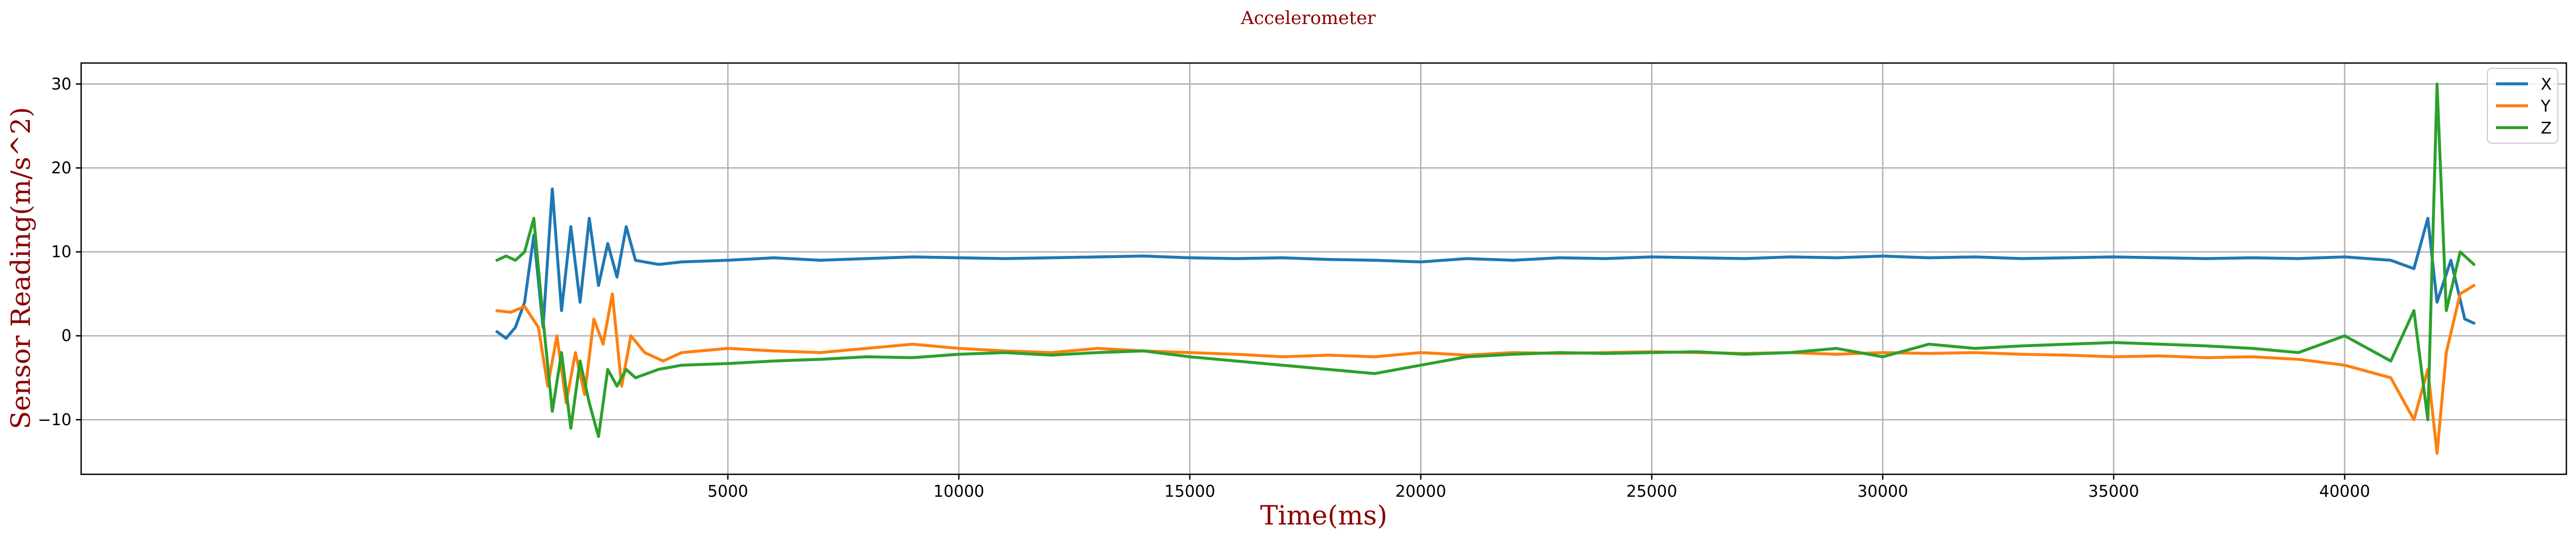 The image size is (2576, 540). What do you see at coordinates (61, 168) in the screenshot?
I see `y-tick-label: 20` at bounding box center [61, 168].